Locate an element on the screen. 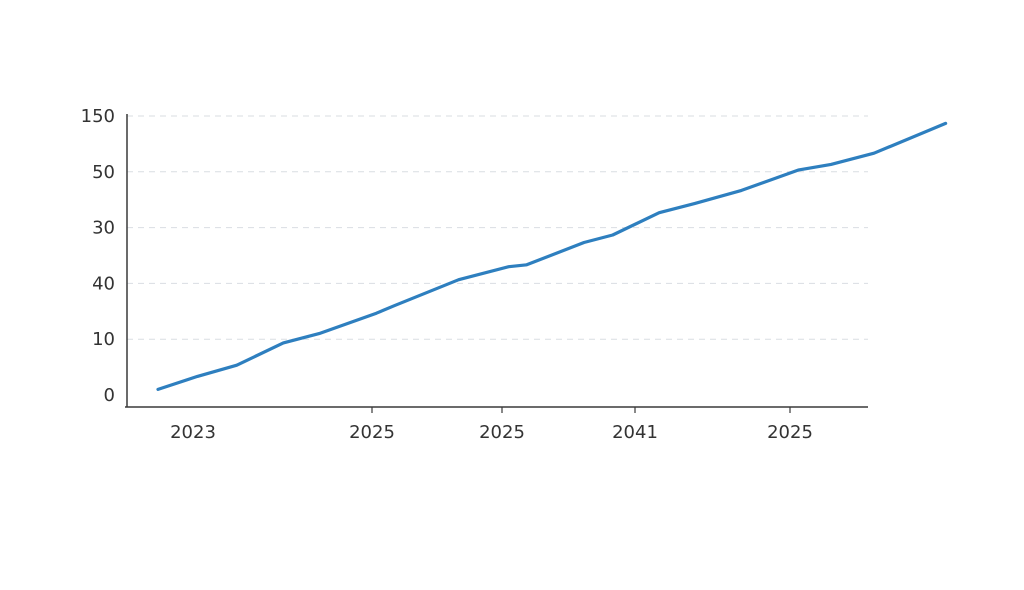  x-tick-label: 2041 is located at coordinates (635, 432).